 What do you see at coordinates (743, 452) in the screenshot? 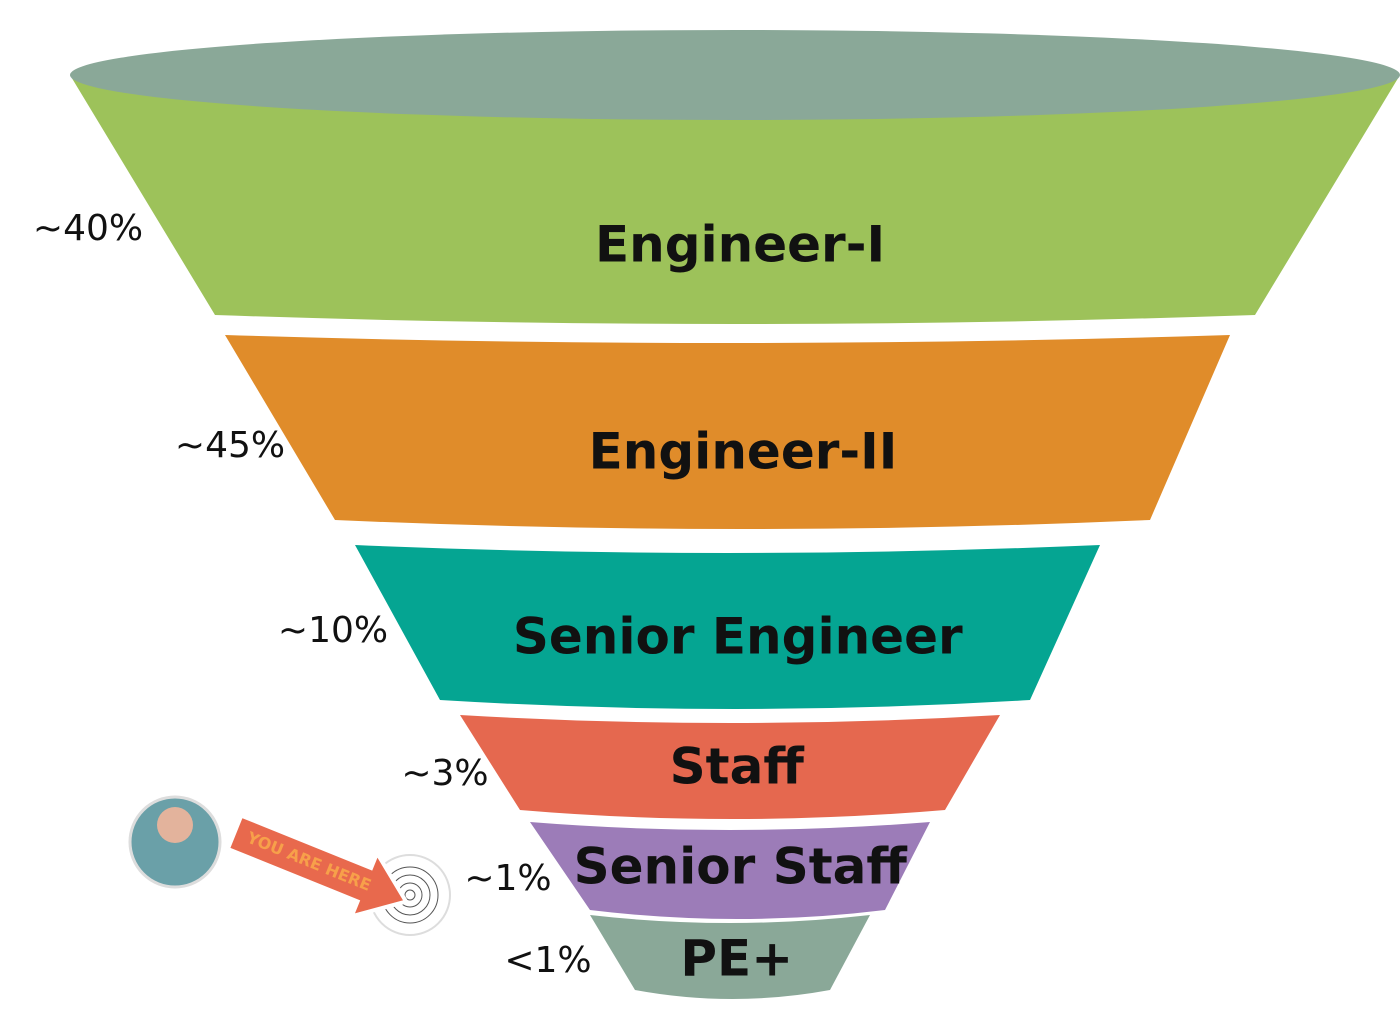
I see `level-label: Engineer-II` at bounding box center [743, 452].